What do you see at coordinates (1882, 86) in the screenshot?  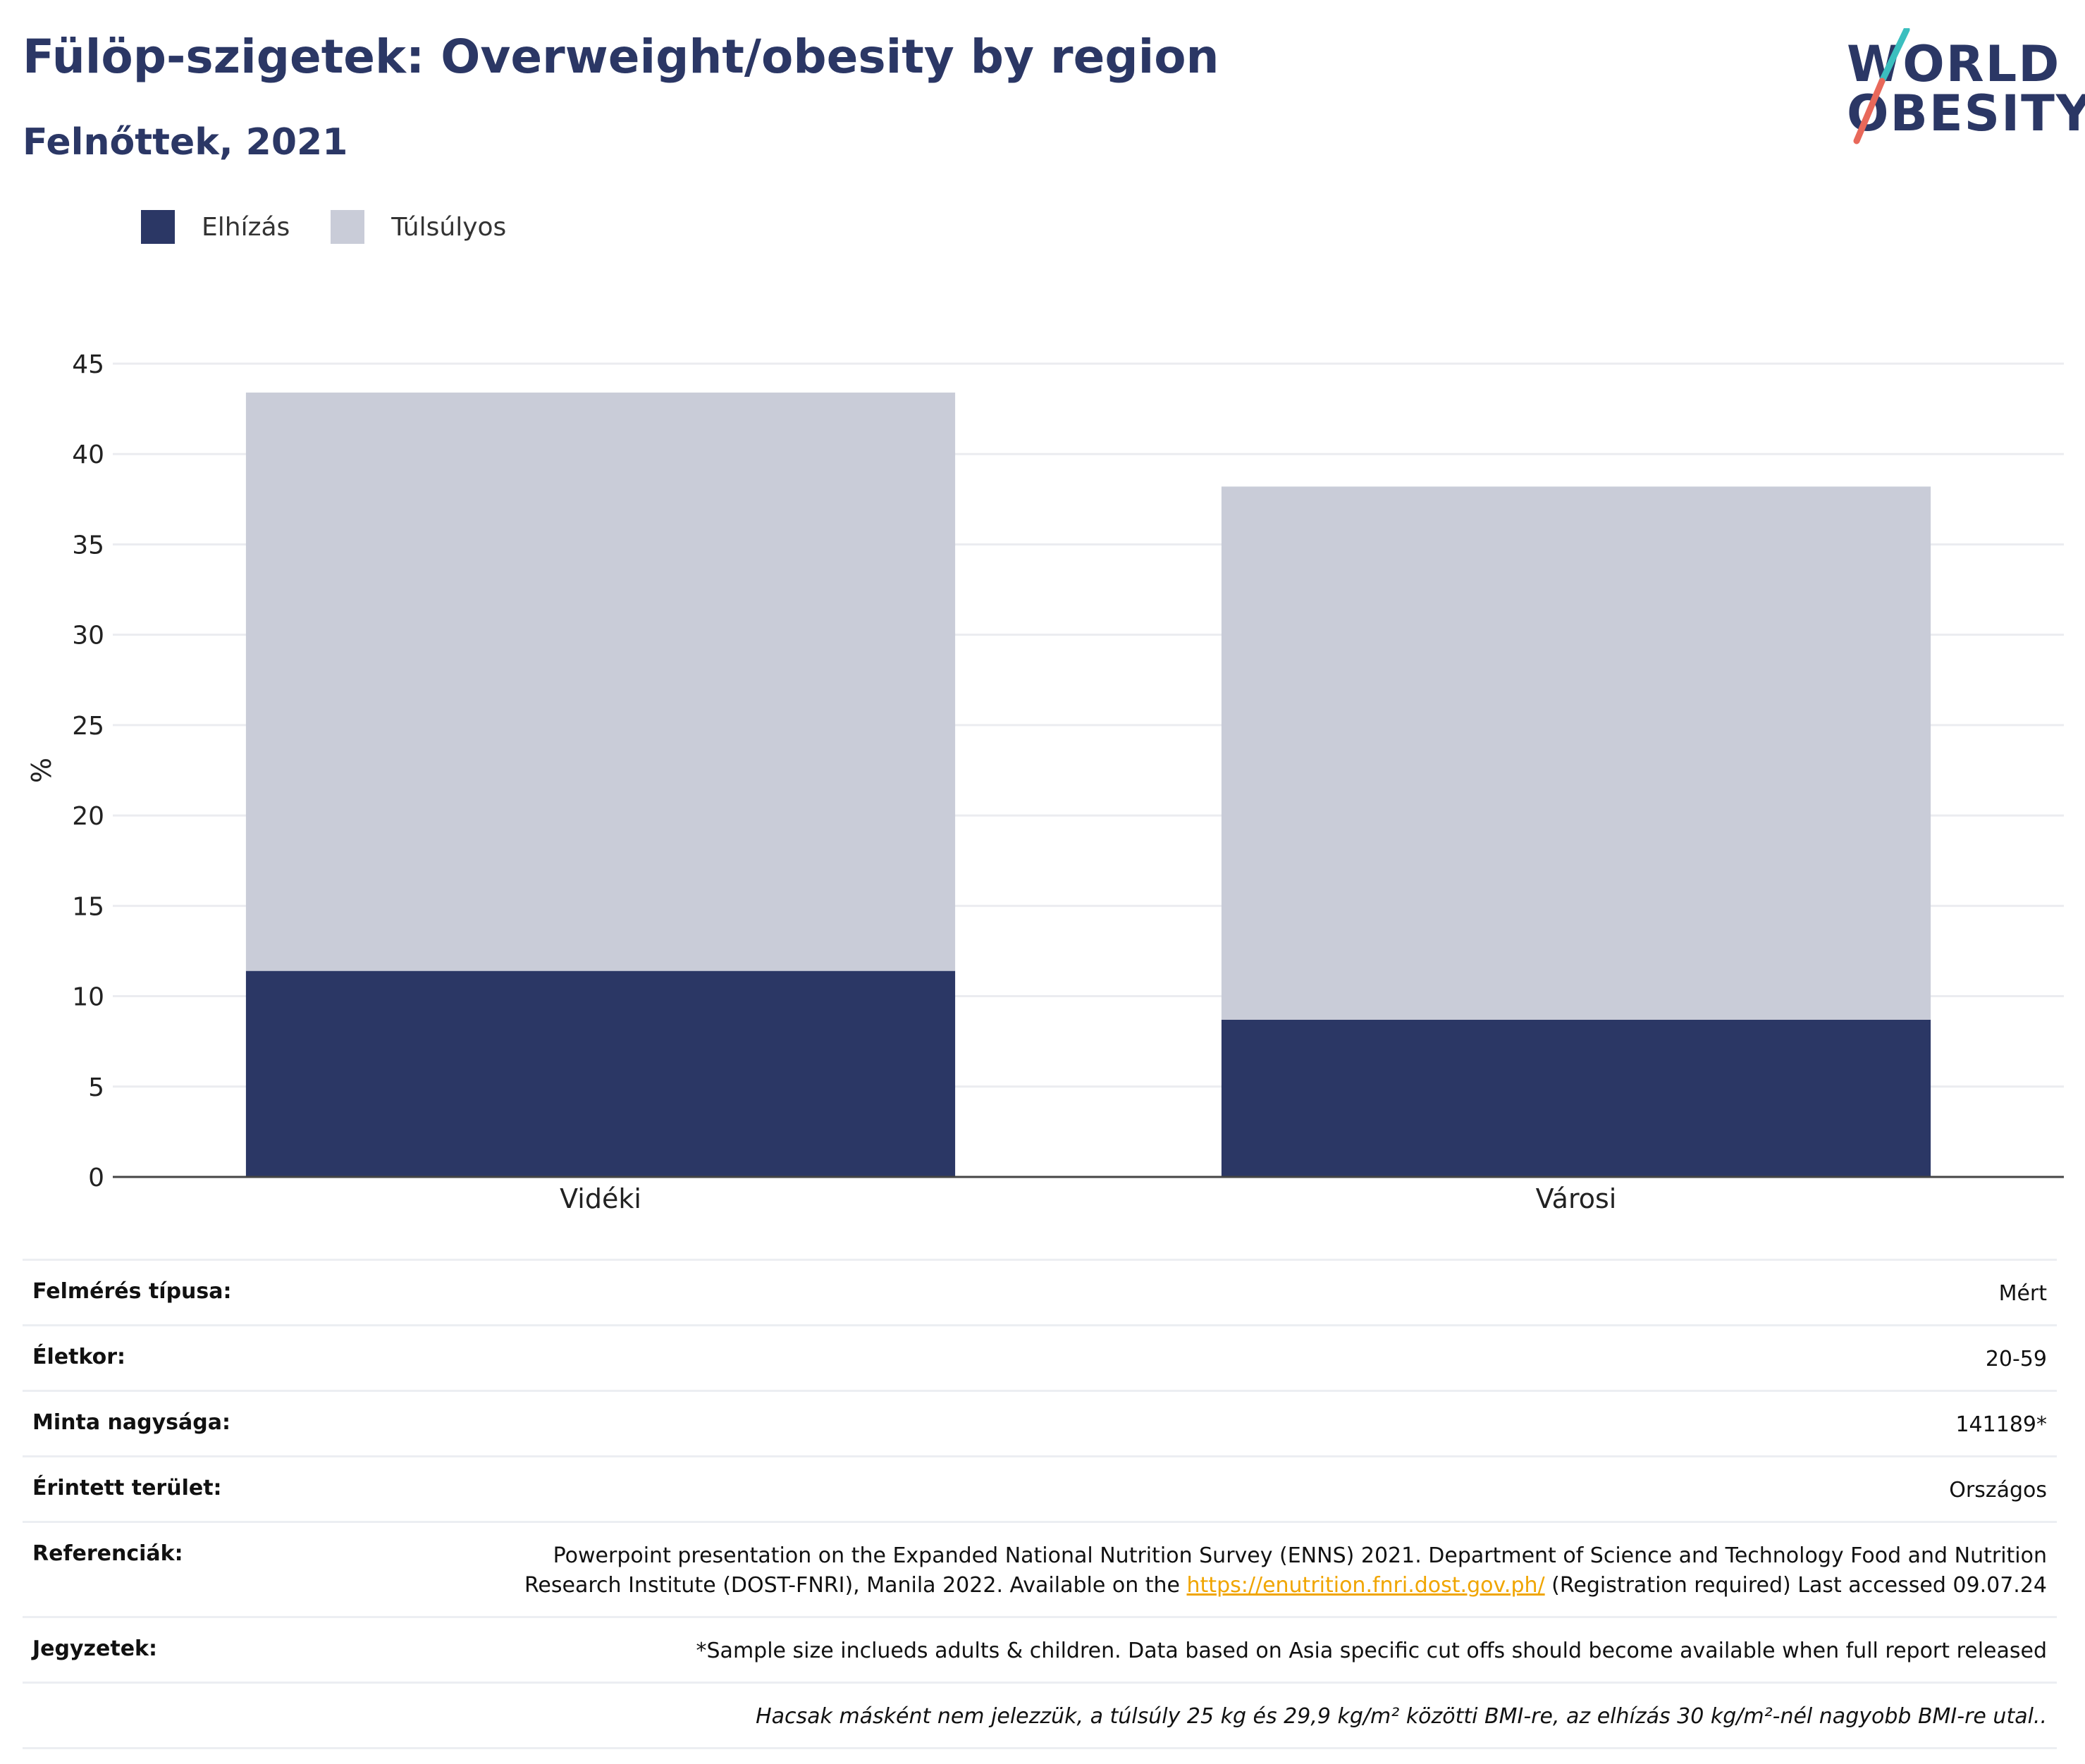 I see `logo-slash-icon` at bounding box center [1882, 86].